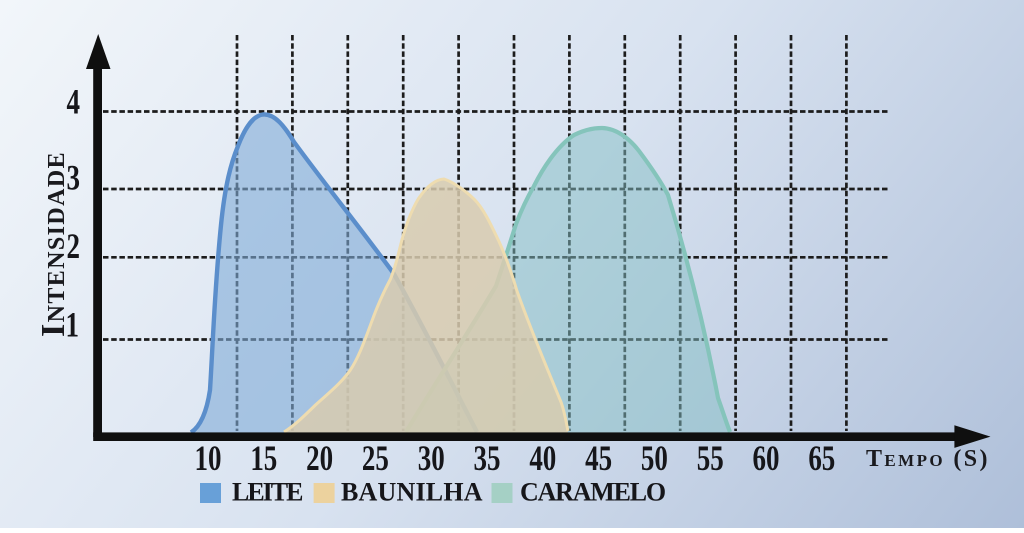 The width and height of the screenshot is (1024, 533). What do you see at coordinates (487, 458) in the screenshot?
I see `svg-text: 35` at bounding box center [487, 458].